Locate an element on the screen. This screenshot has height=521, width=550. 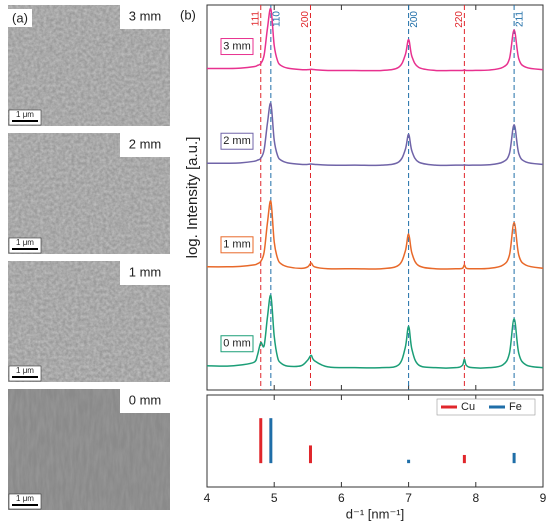
series-label: 3 mm is located at coordinates (237, 46).